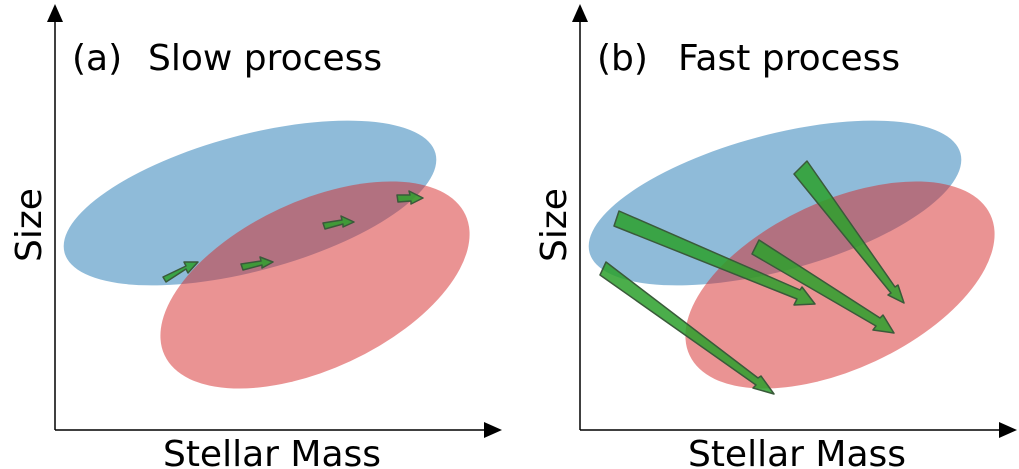 The height and width of the screenshot is (469, 1019). What do you see at coordinates (493, 430) in the screenshot?
I see `x-axis-arrowhead-a` at bounding box center [493, 430].